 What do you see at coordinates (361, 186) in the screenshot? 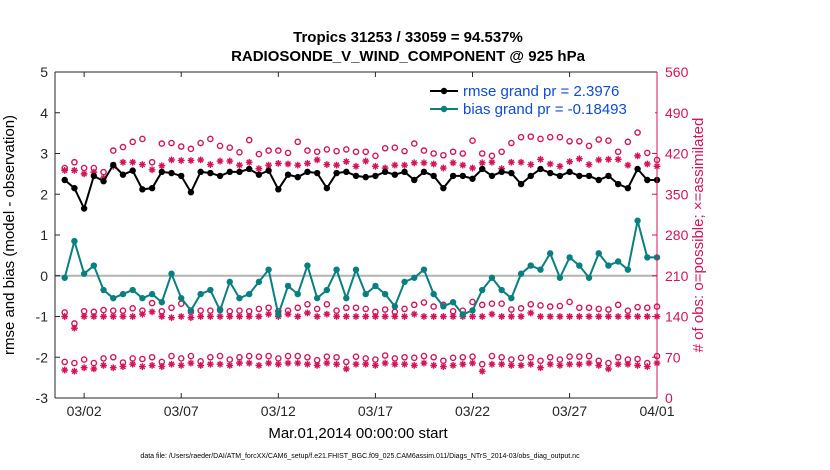
I see `rmse-series` at bounding box center [361, 186].